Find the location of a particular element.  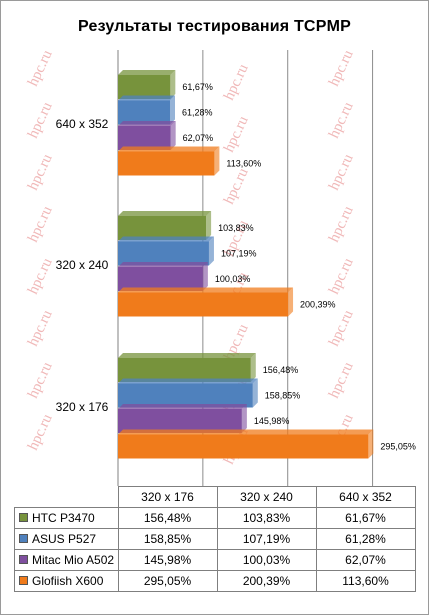

table-cell: 61,28% is located at coordinates (365, 539).